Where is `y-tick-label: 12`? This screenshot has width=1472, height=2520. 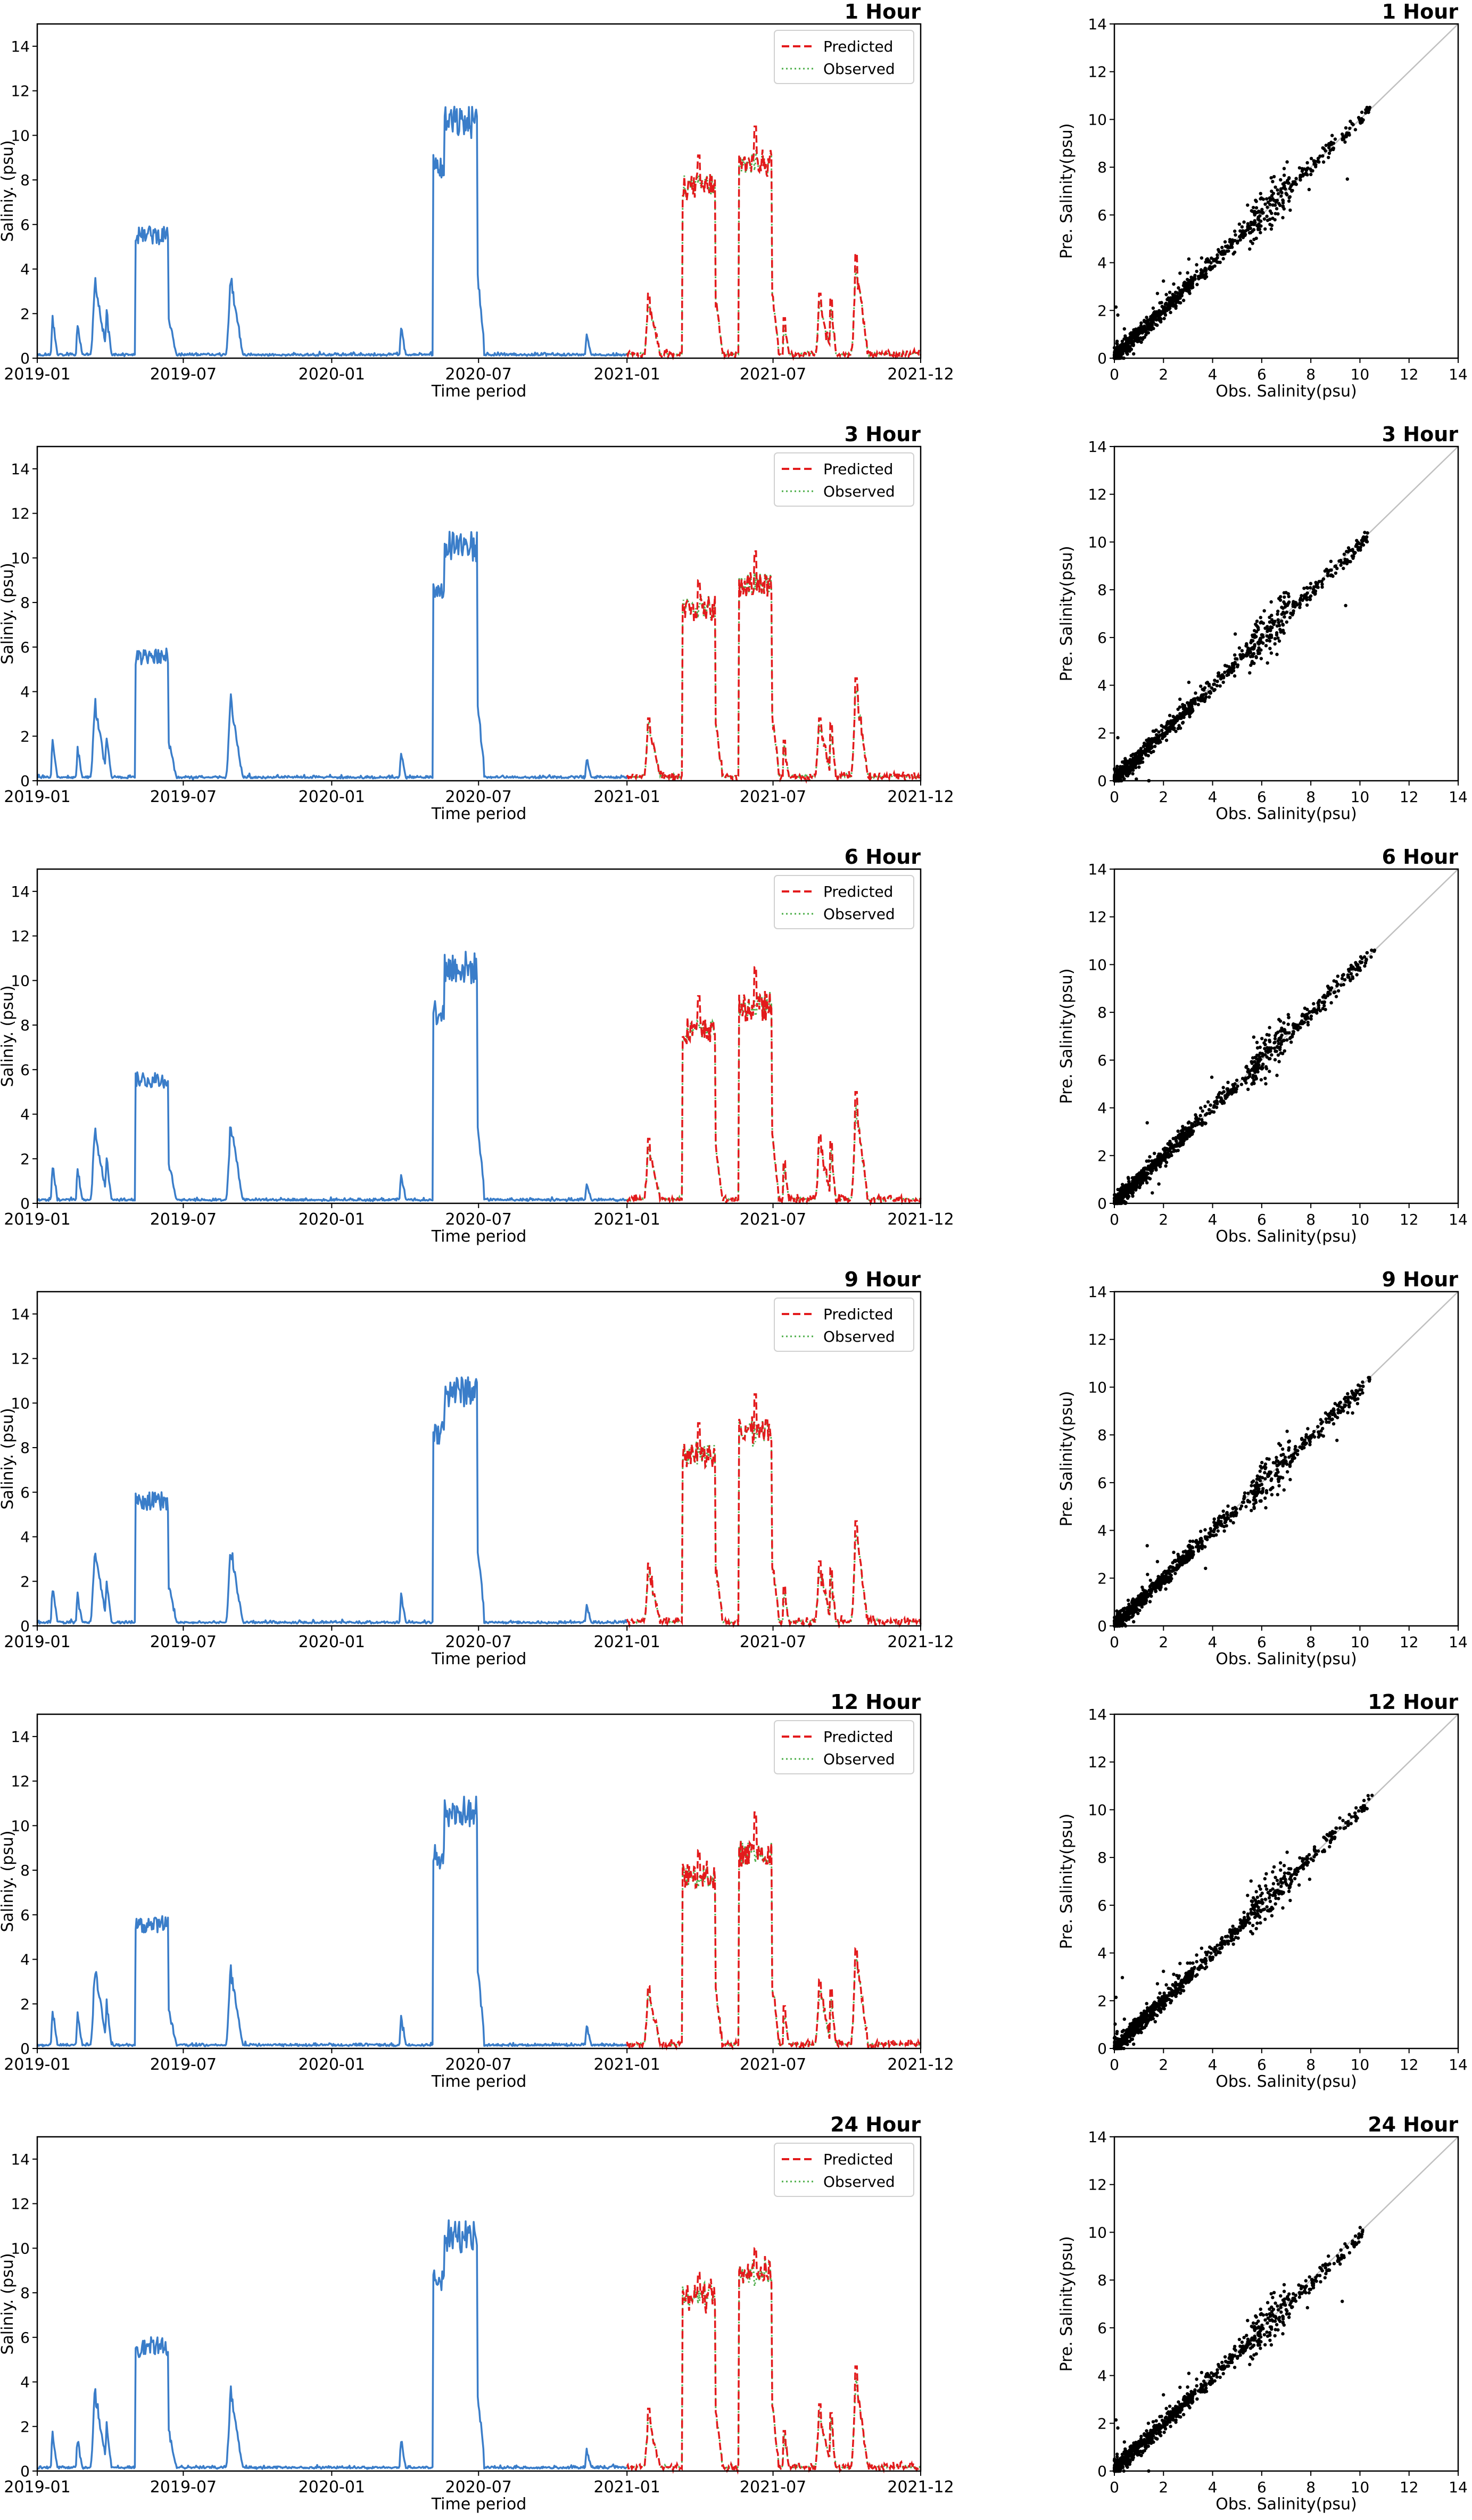
y-tick-label: 12 is located at coordinates (1097, 2185).